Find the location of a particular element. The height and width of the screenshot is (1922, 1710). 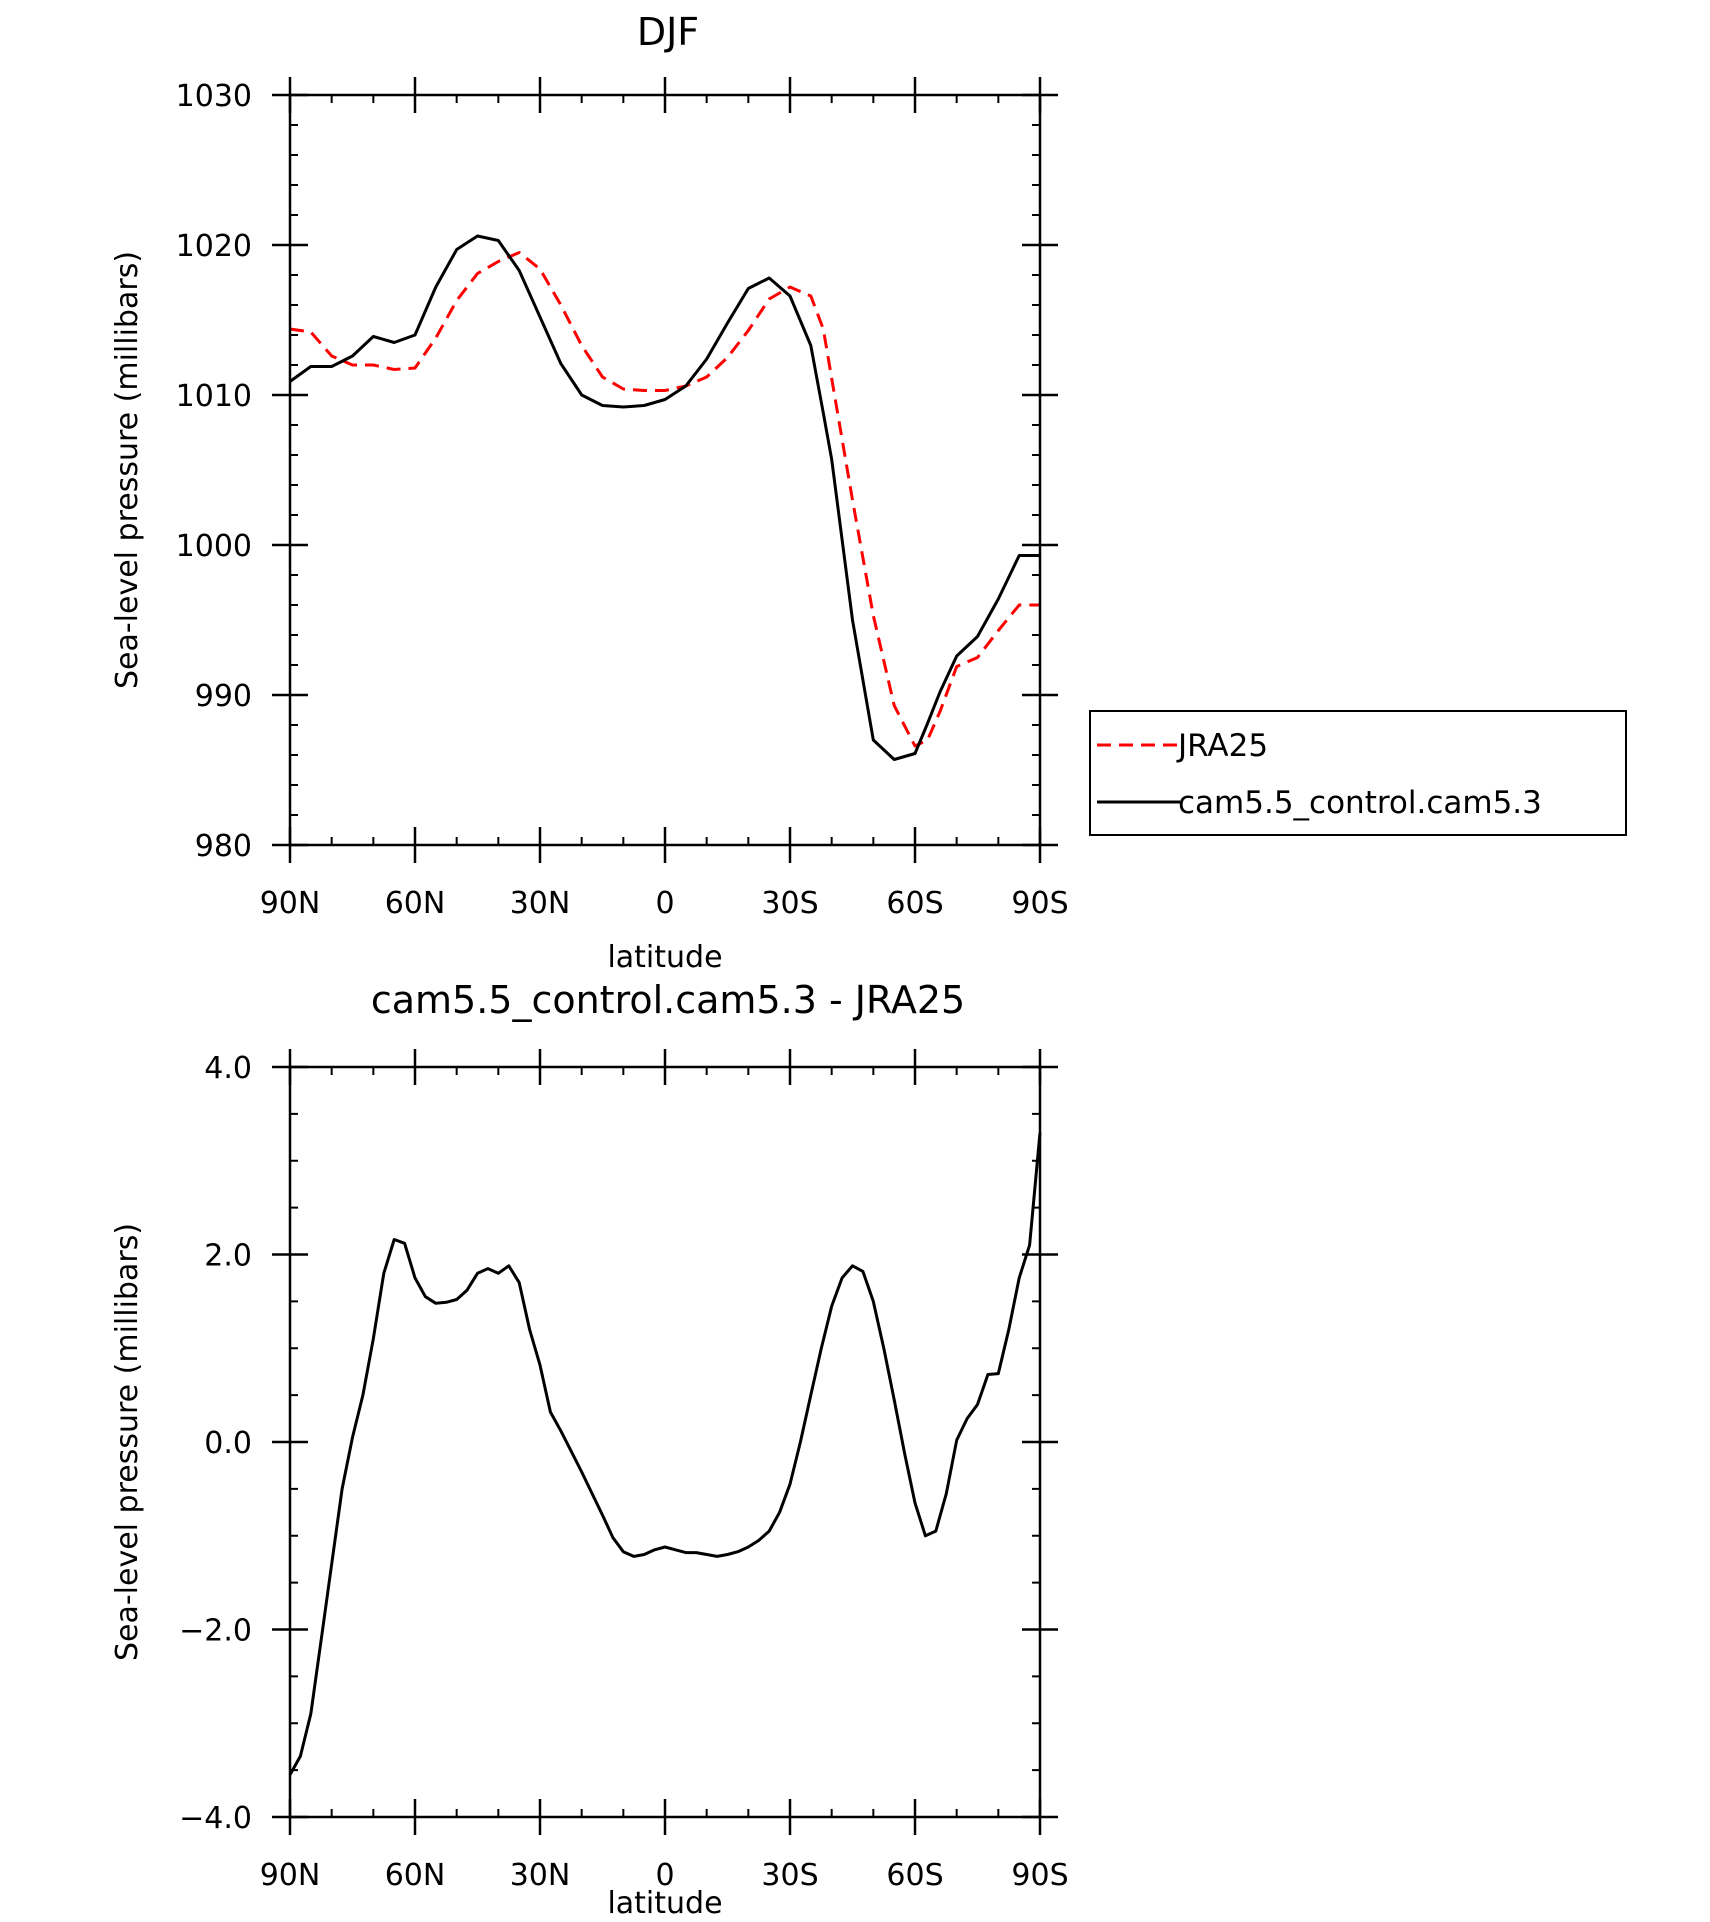

top-series-lines is located at coordinates (664, 497).